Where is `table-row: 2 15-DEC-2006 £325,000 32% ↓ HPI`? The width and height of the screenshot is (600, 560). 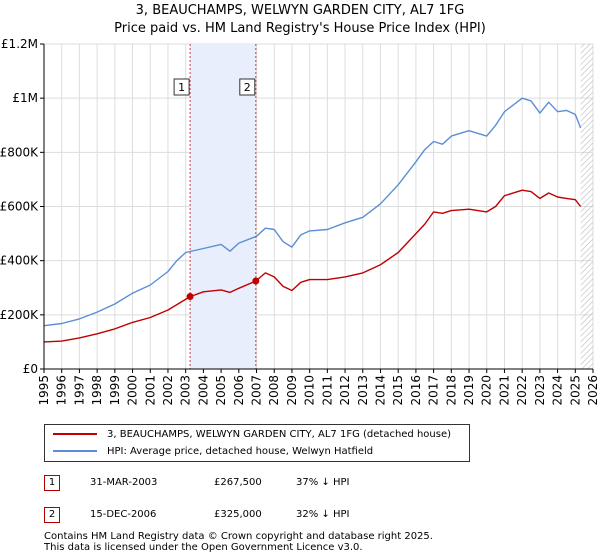 table-row: 2 15-DEC-2006 £325,000 32% ↓ HPI is located at coordinates (214, 515).